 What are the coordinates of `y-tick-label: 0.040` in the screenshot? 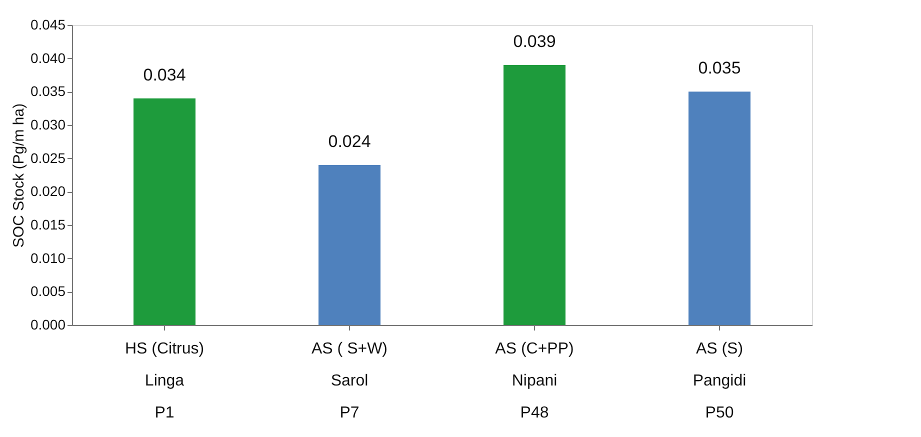 It's located at (48, 58).